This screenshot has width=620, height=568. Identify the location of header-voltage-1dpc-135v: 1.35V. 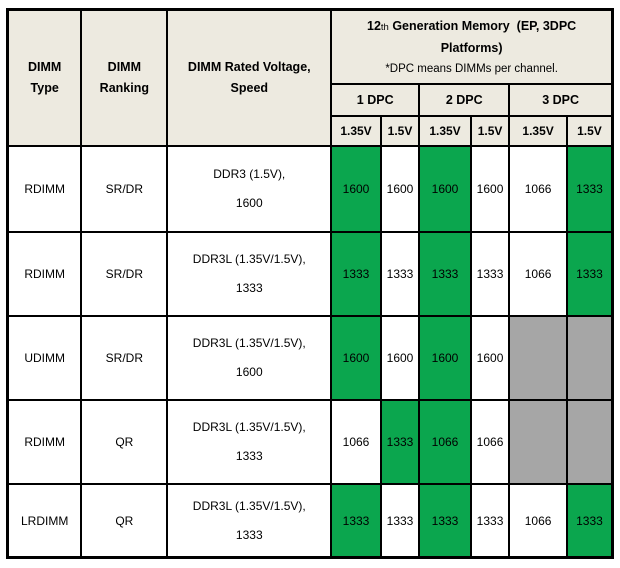
(356, 130).